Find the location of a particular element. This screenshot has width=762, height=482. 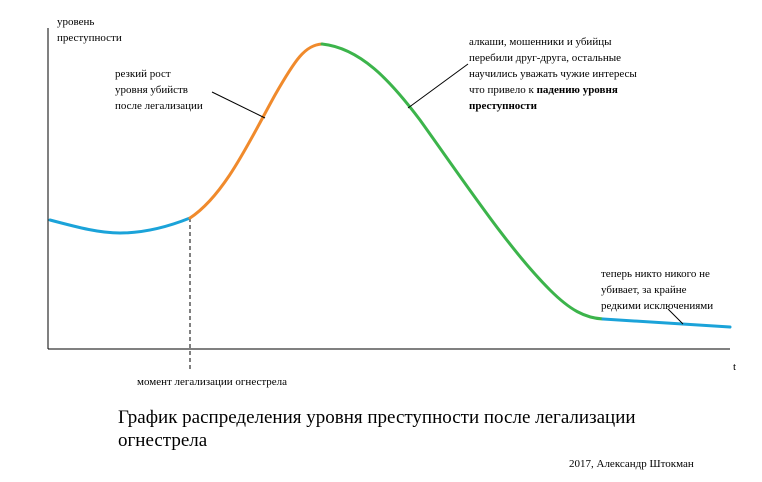

author-credit: 2017, Александр Штокман is located at coordinates (631, 464).